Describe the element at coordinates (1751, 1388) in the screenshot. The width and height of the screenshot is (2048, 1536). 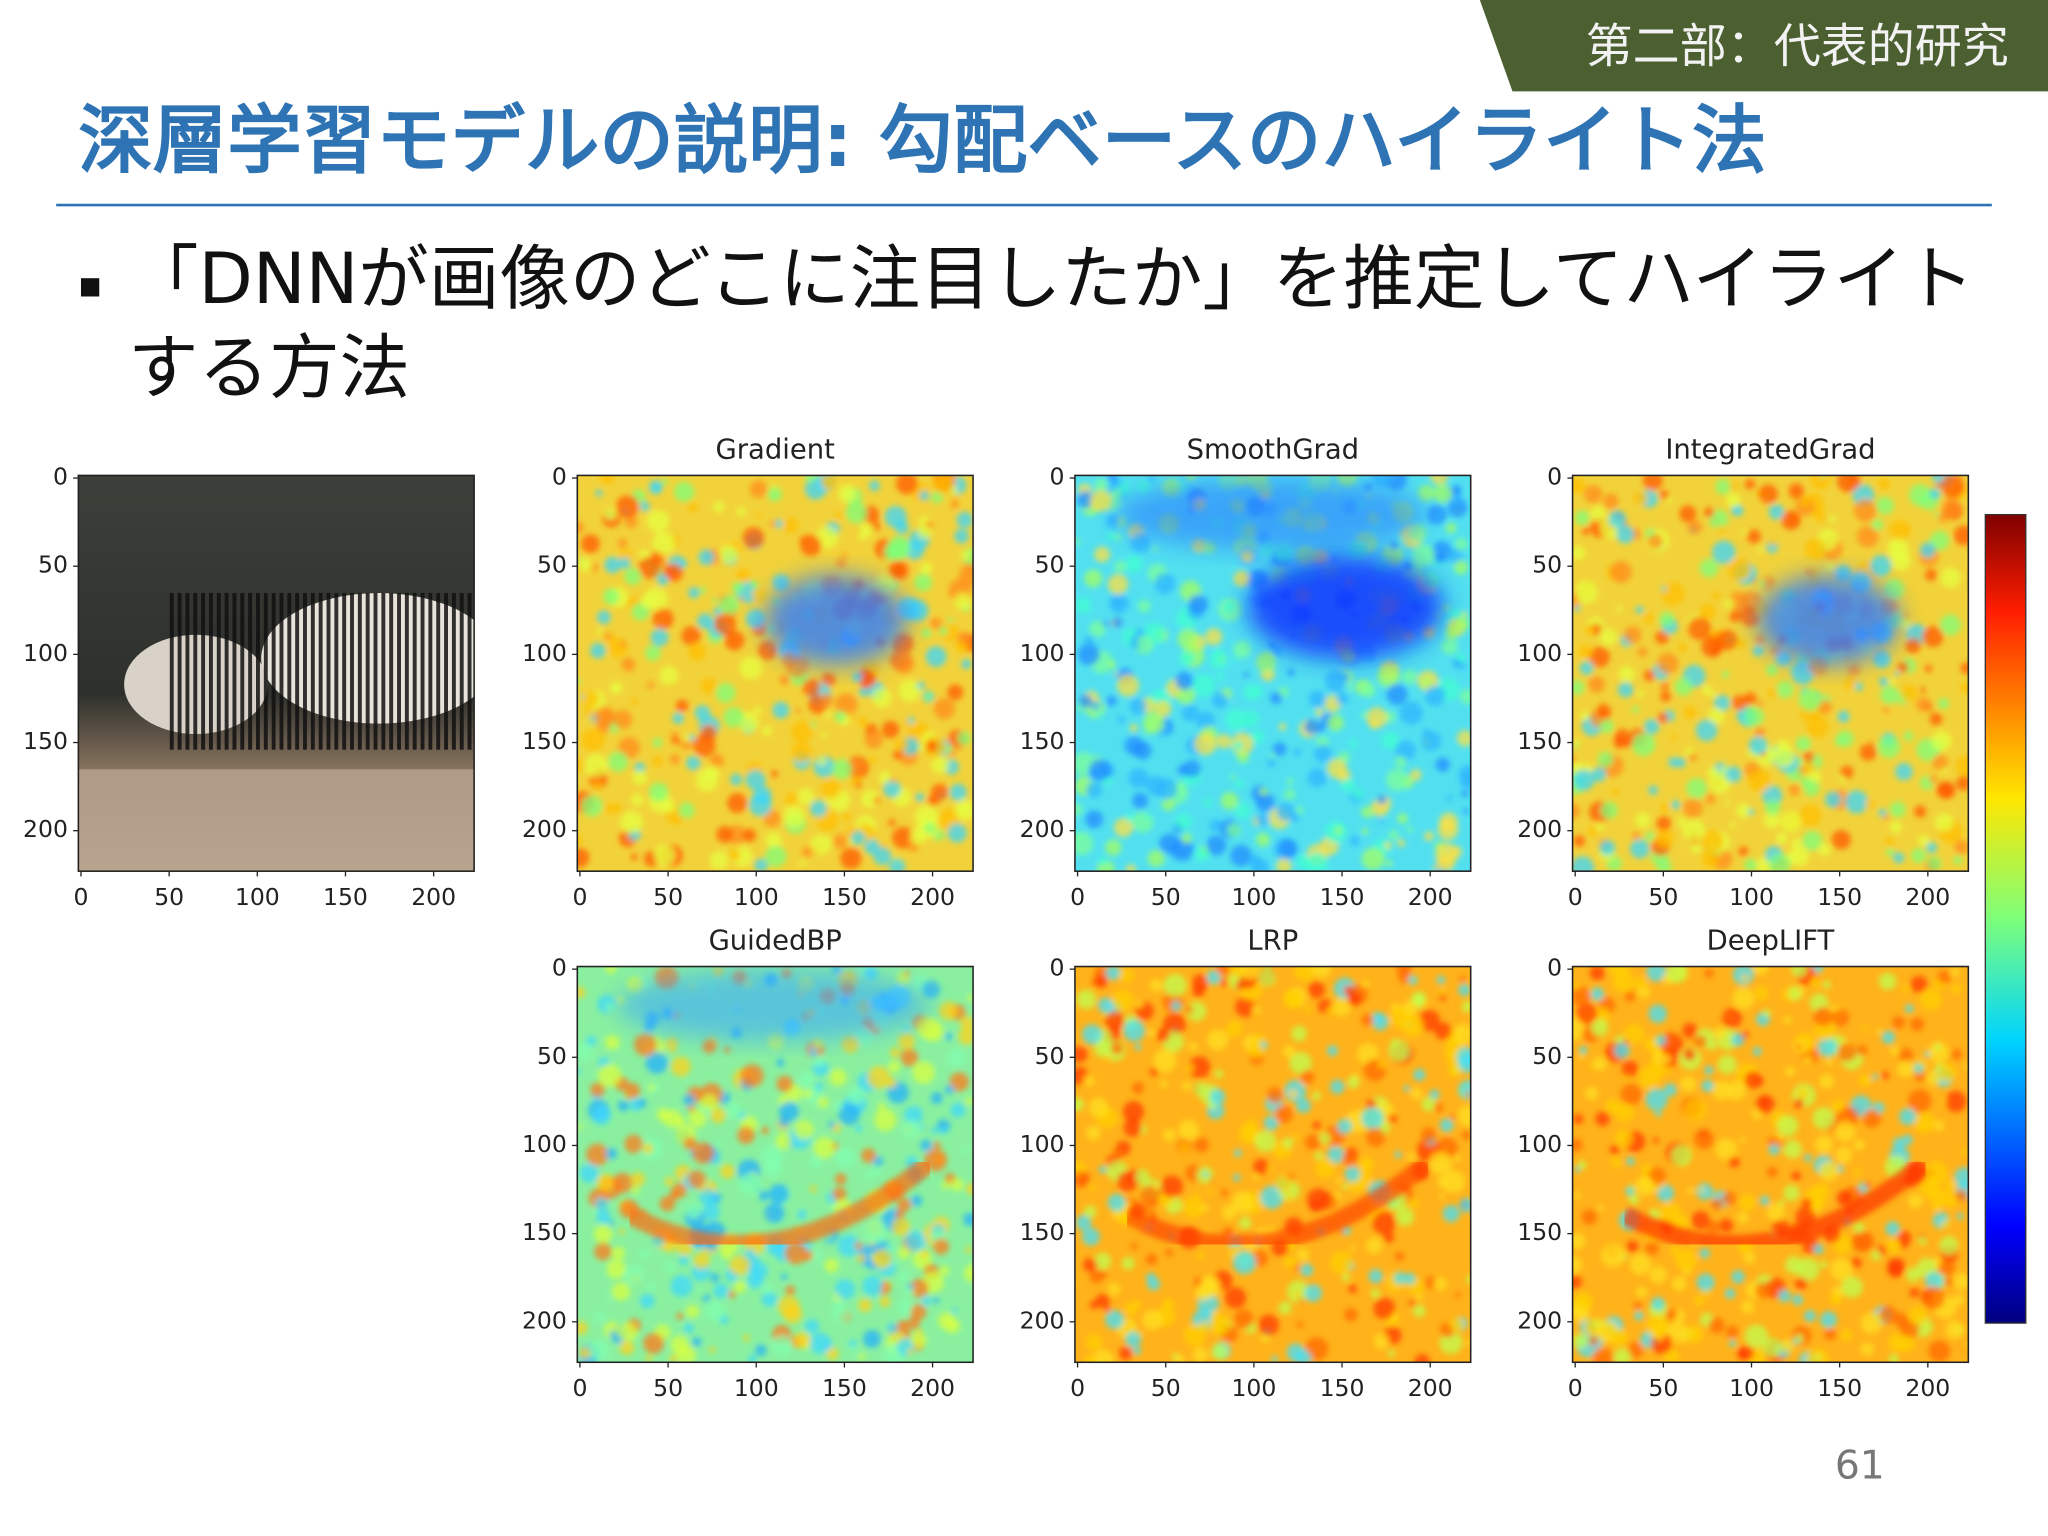
I see `x-tick-label: 100` at that location.